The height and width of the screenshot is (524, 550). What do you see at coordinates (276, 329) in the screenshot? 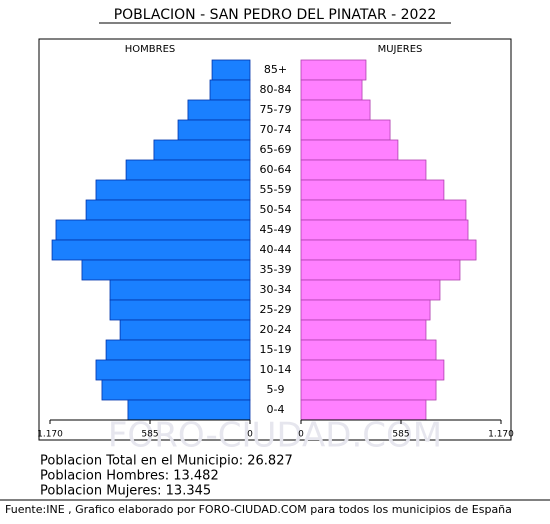
I see `age-label: 20-24` at bounding box center [276, 329].